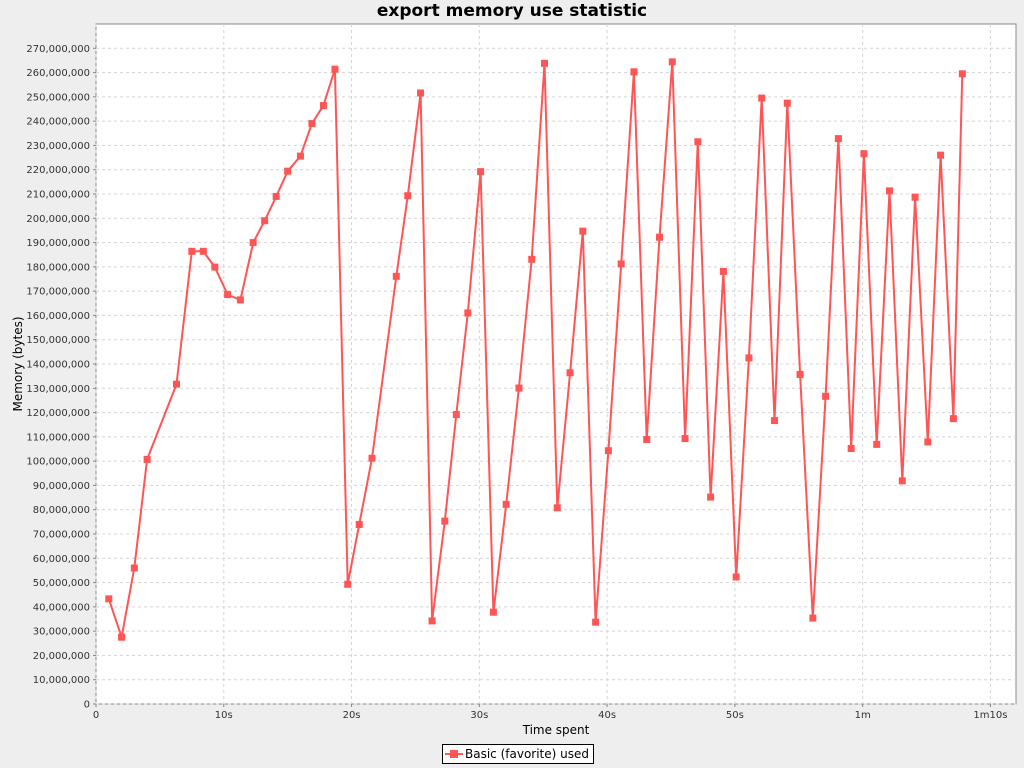  I want to click on y-tick-label: 170,000,000, so click(58, 292).